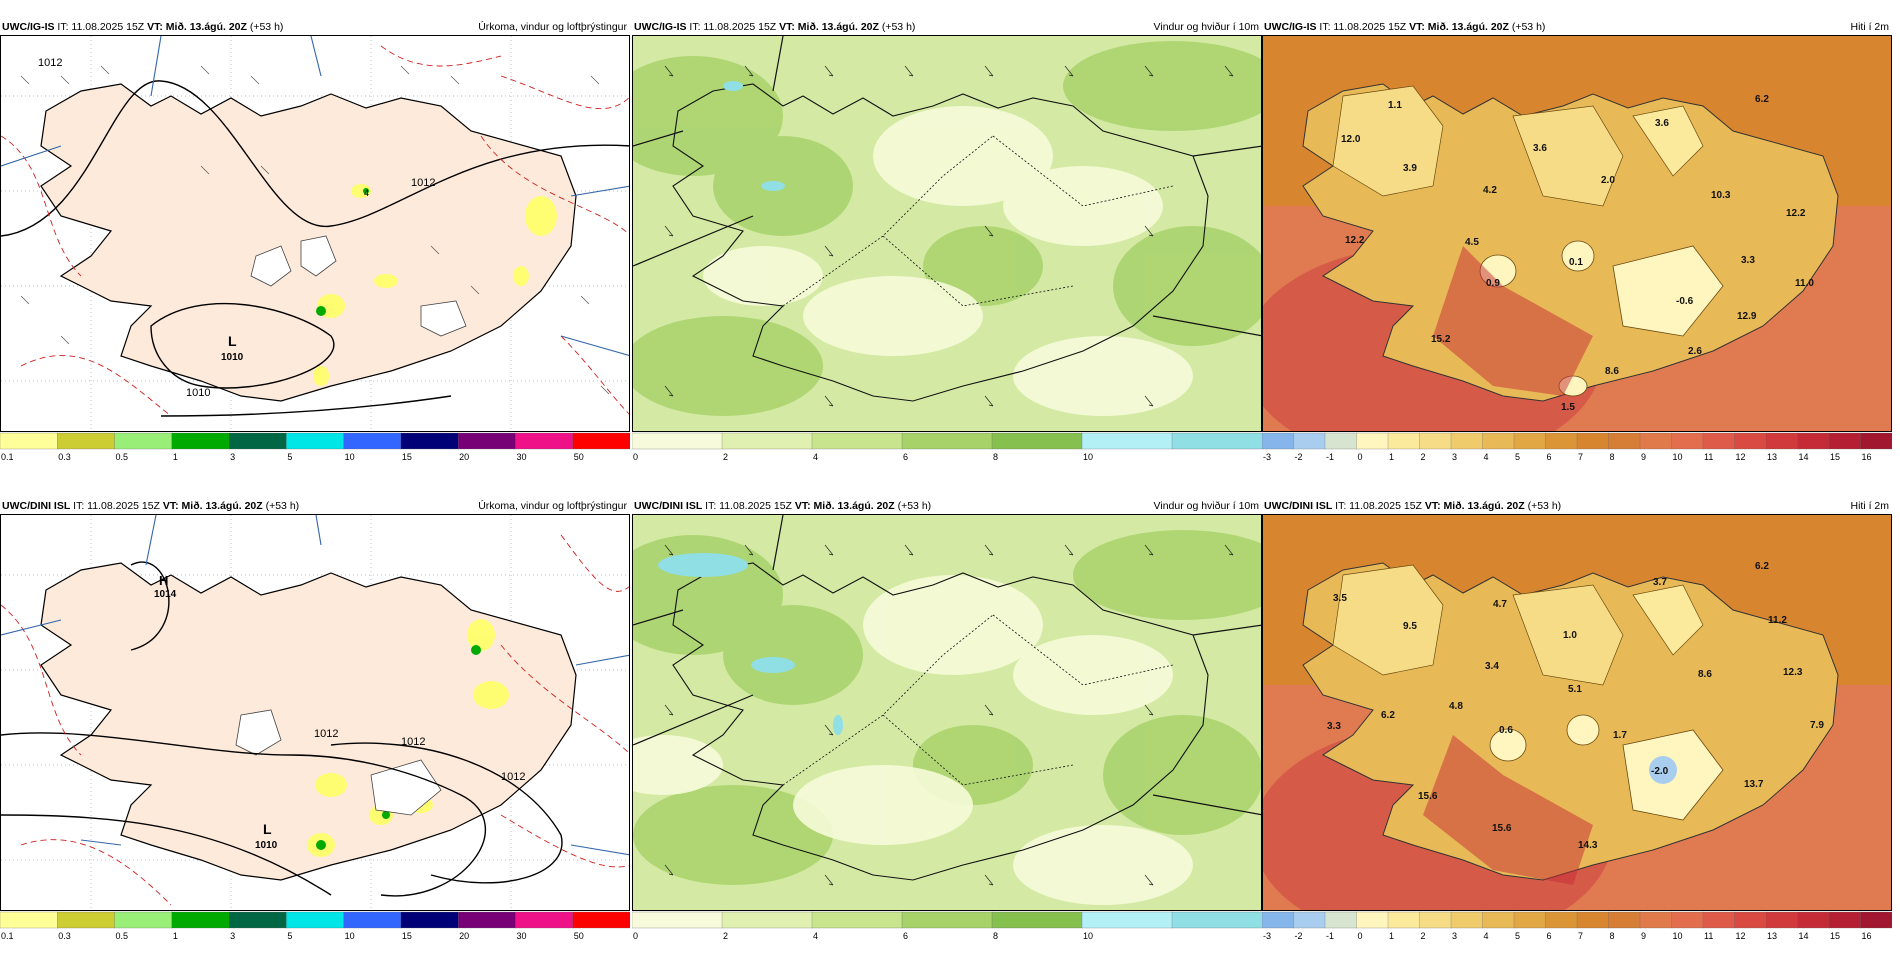  Describe the element at coordinates (1620, 735) in the screenshot. I see `temp-label: 1.7` at that location.